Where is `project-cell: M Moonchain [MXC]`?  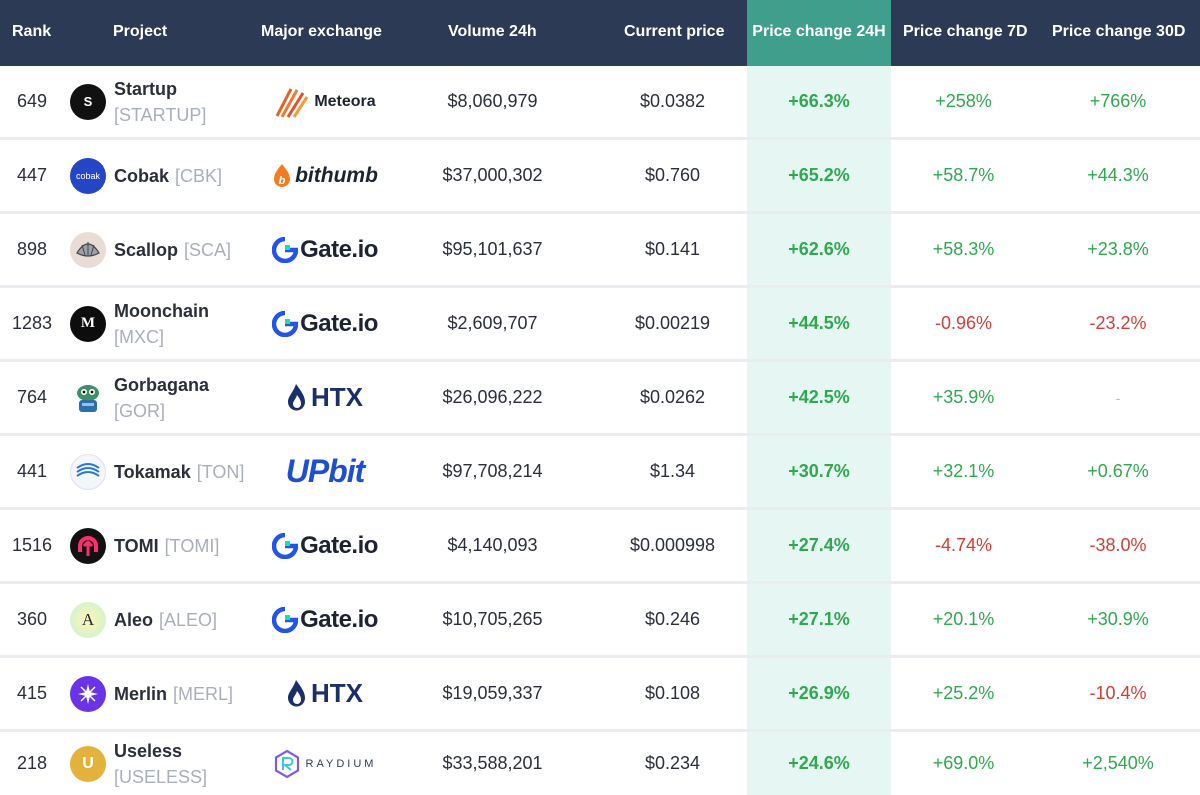 project-cell: M Moonchain [MXC] is located at coordinates (165, 323).